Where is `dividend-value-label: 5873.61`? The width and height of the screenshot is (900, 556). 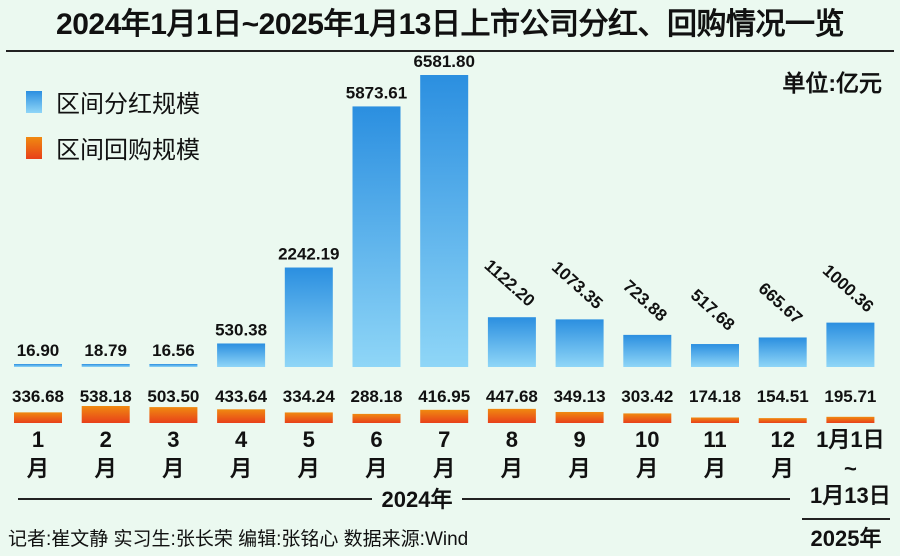 dividend-value-label: 5873.61 is located at coordinates (376, 92).